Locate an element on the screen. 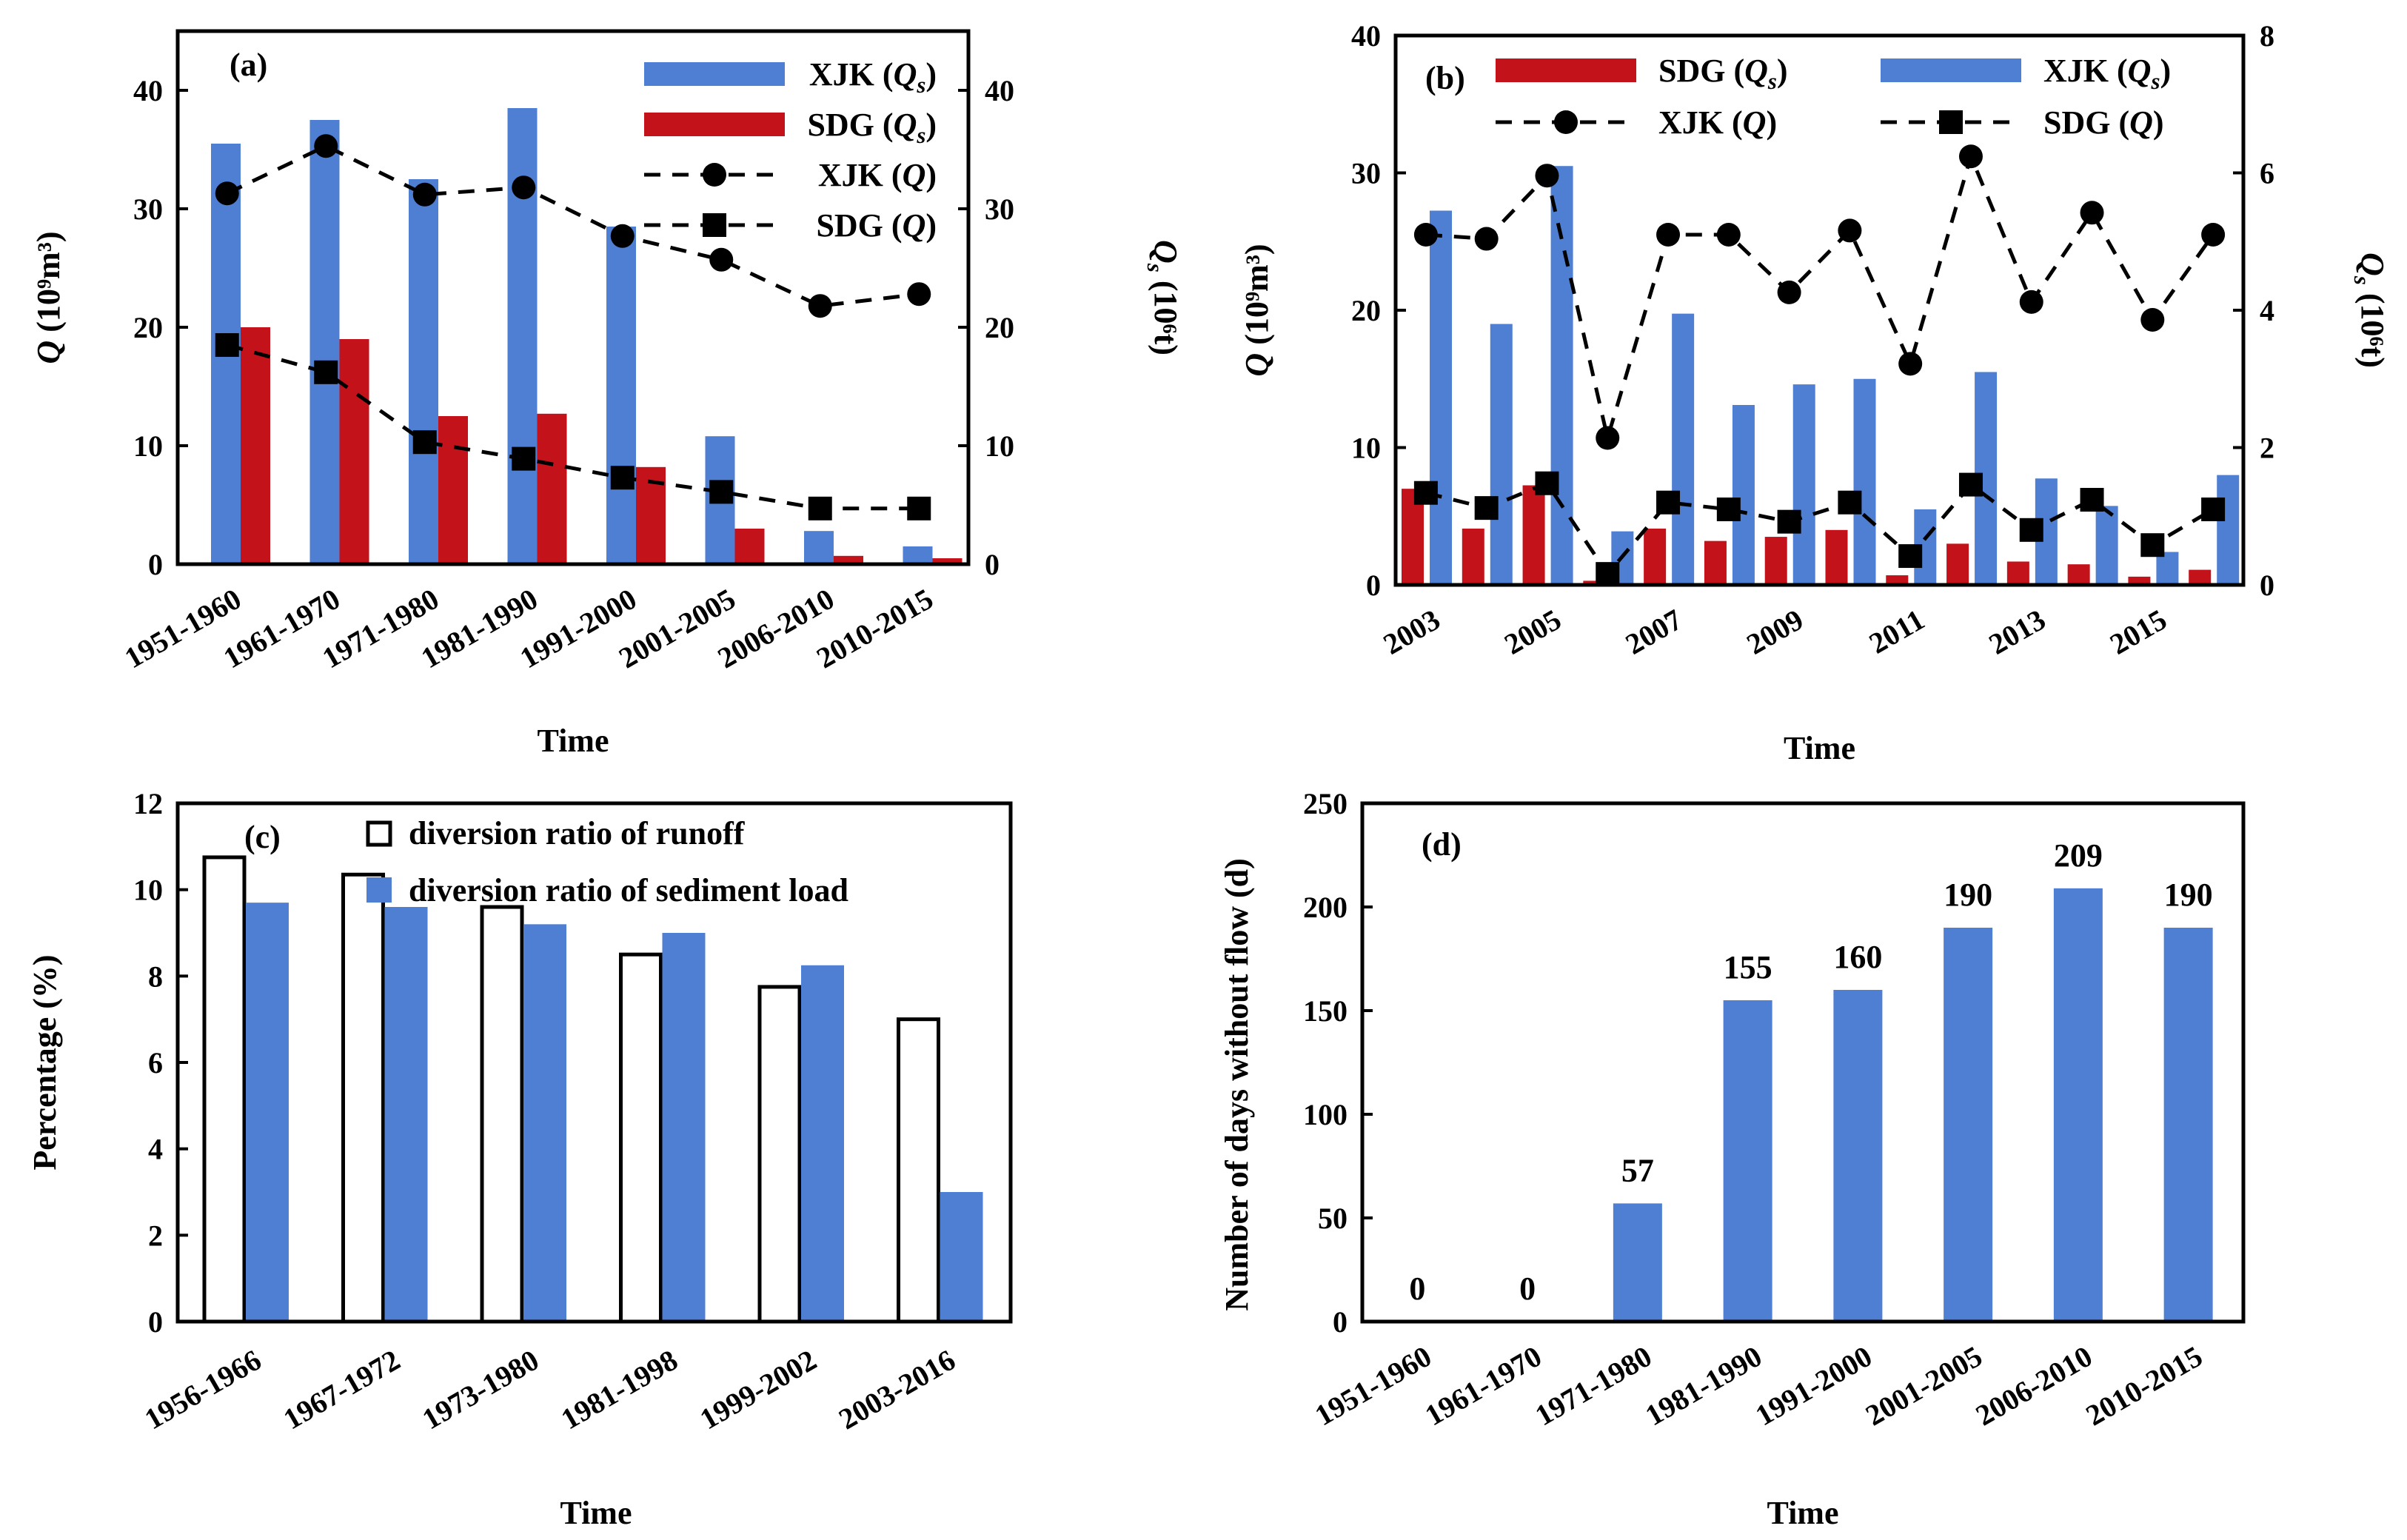 This screenshot has width=2407, height=1540. x-tick-label: 1973-1980 is located at coordinates (481, 1389).